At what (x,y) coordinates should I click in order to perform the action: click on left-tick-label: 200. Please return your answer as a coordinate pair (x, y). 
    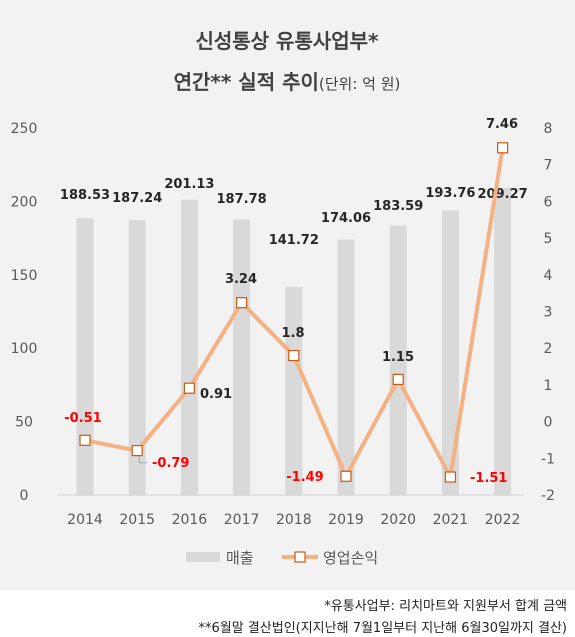
    Looking at the image, I should click on (24, 202).